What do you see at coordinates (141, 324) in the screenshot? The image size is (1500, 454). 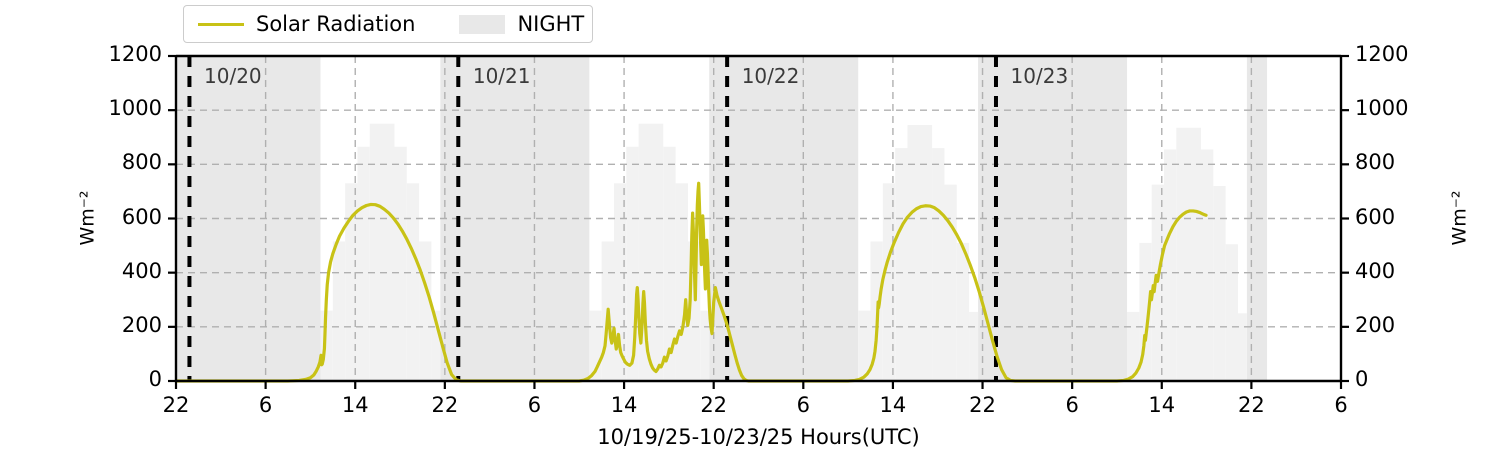 I see `y-tick-label-left: 200` at bounding box center [141, 324].